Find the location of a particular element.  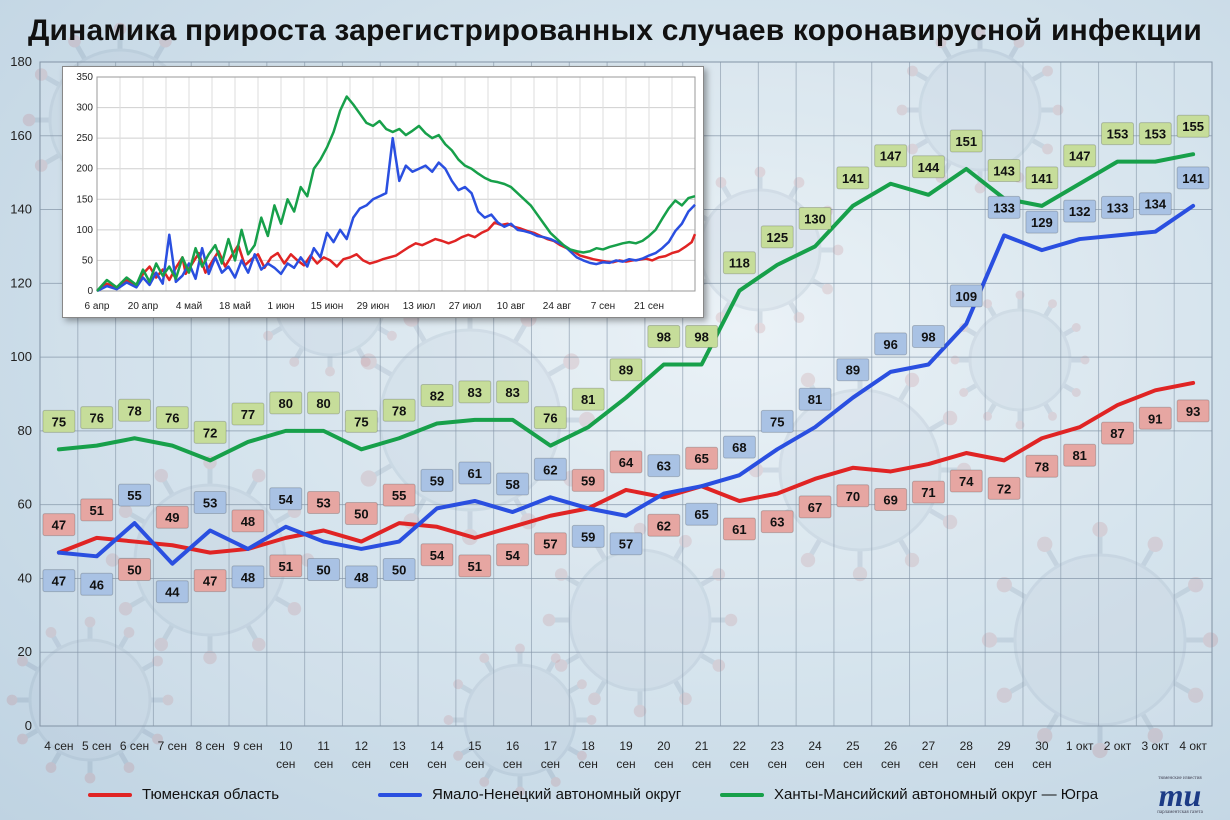

data-label-yanao: 65 is located at coordinates (702, 514).